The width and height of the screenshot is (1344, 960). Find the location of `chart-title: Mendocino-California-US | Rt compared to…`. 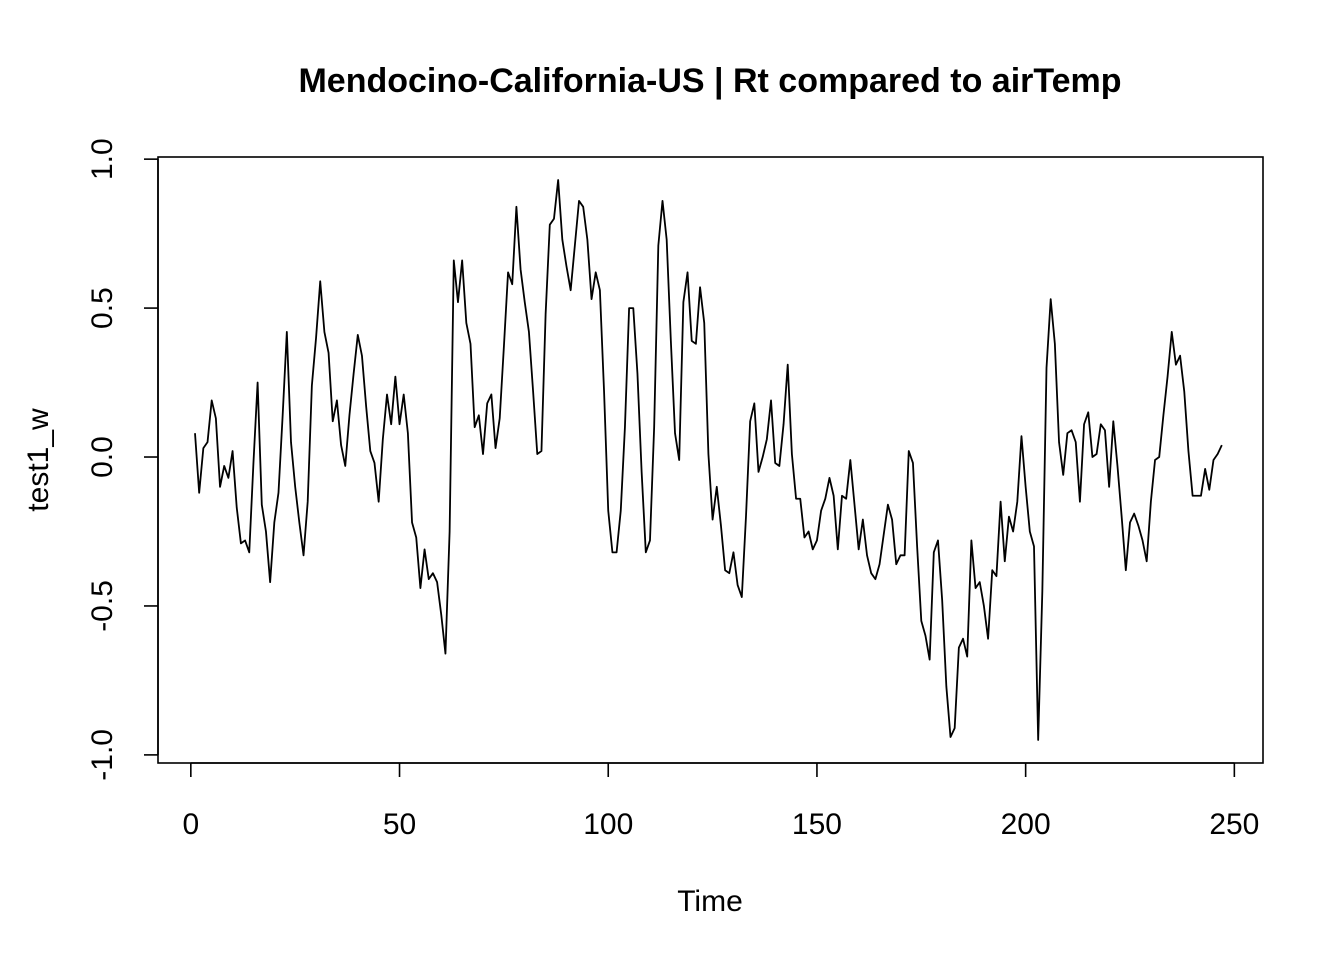

chart-title: Mendocino-California-US | Rt compared to… is located at coordinates (709, 81).